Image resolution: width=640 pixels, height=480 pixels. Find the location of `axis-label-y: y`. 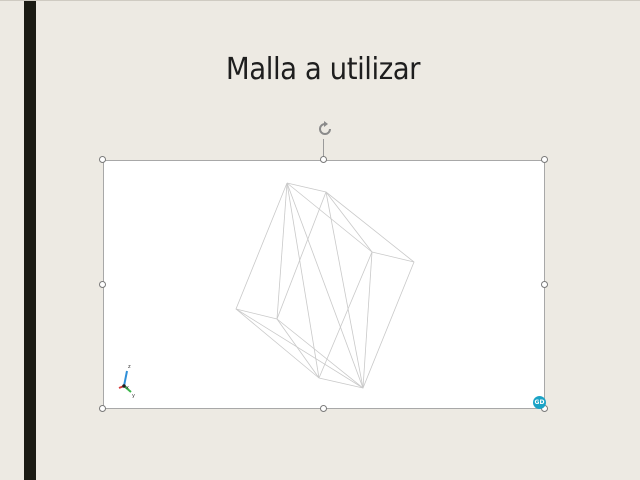

axis-label-y: y is located at coordinates (133, 396).